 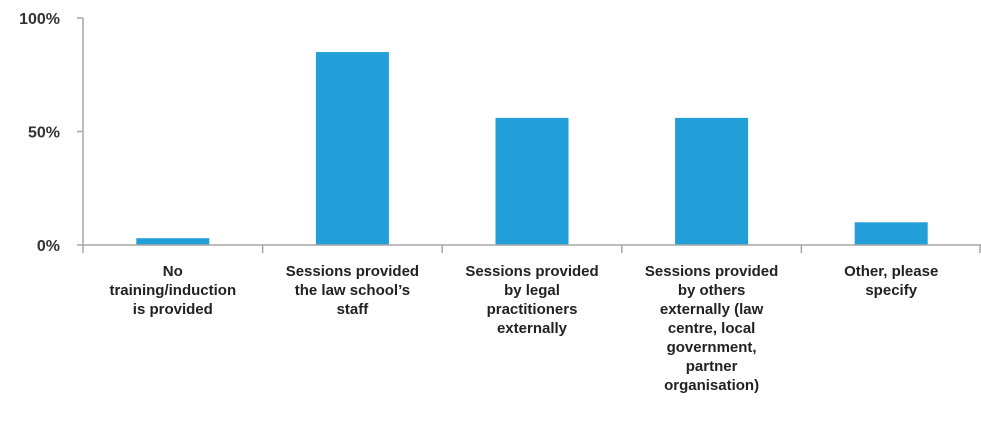 What do you see at coordinates (173, 309) in the screenshot?
I see `x-category-label-line: is provided` at bounding box center [173, 309].